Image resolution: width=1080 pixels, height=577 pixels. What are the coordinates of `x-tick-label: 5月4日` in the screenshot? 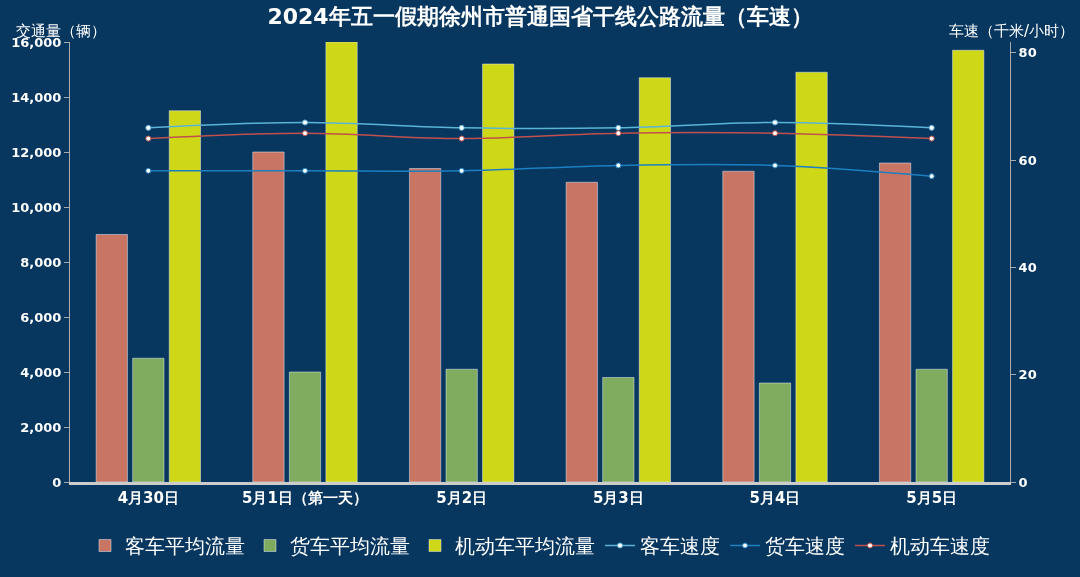 It's located at (775, 498).